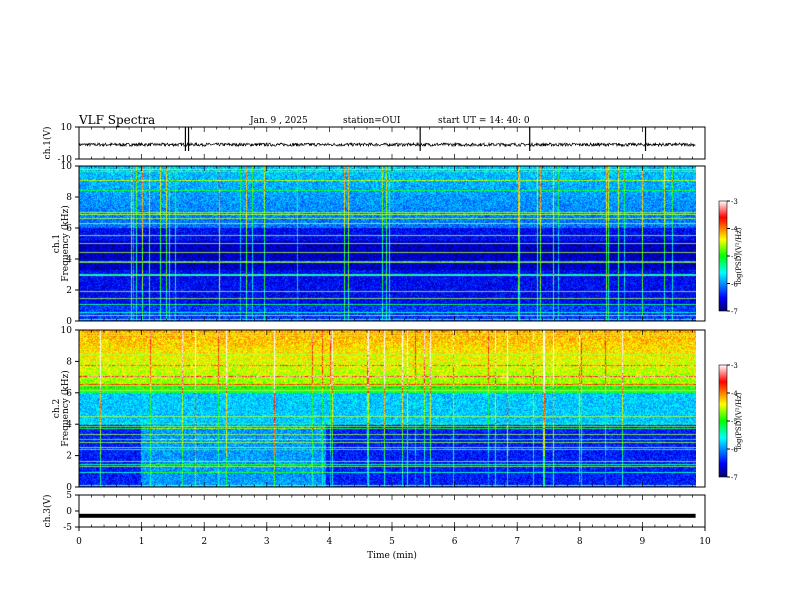 The image size is (792, 612). Describe the element at coordinates (392, 555) in the screenshot. I see `x-axis-label: Time (min)` at that location.